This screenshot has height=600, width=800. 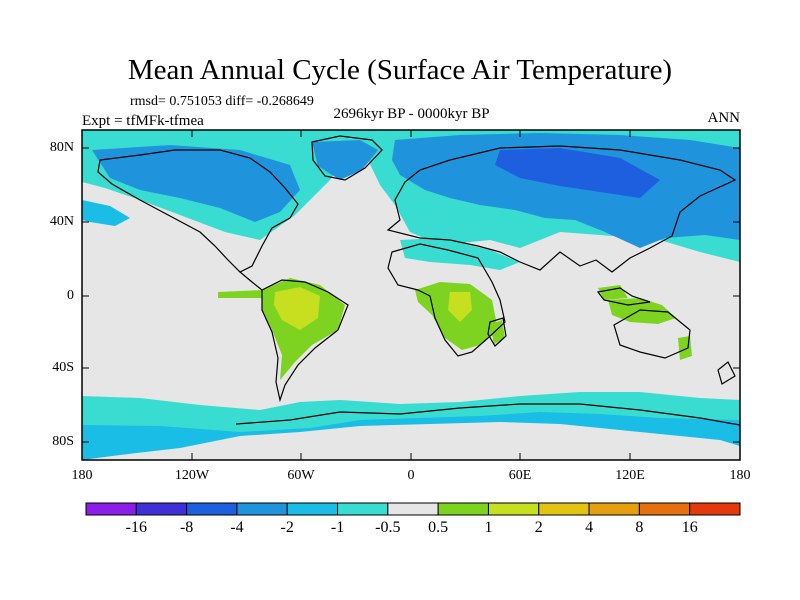 I want to click on lat-label-eq: 0, so click(x=70, y=295).